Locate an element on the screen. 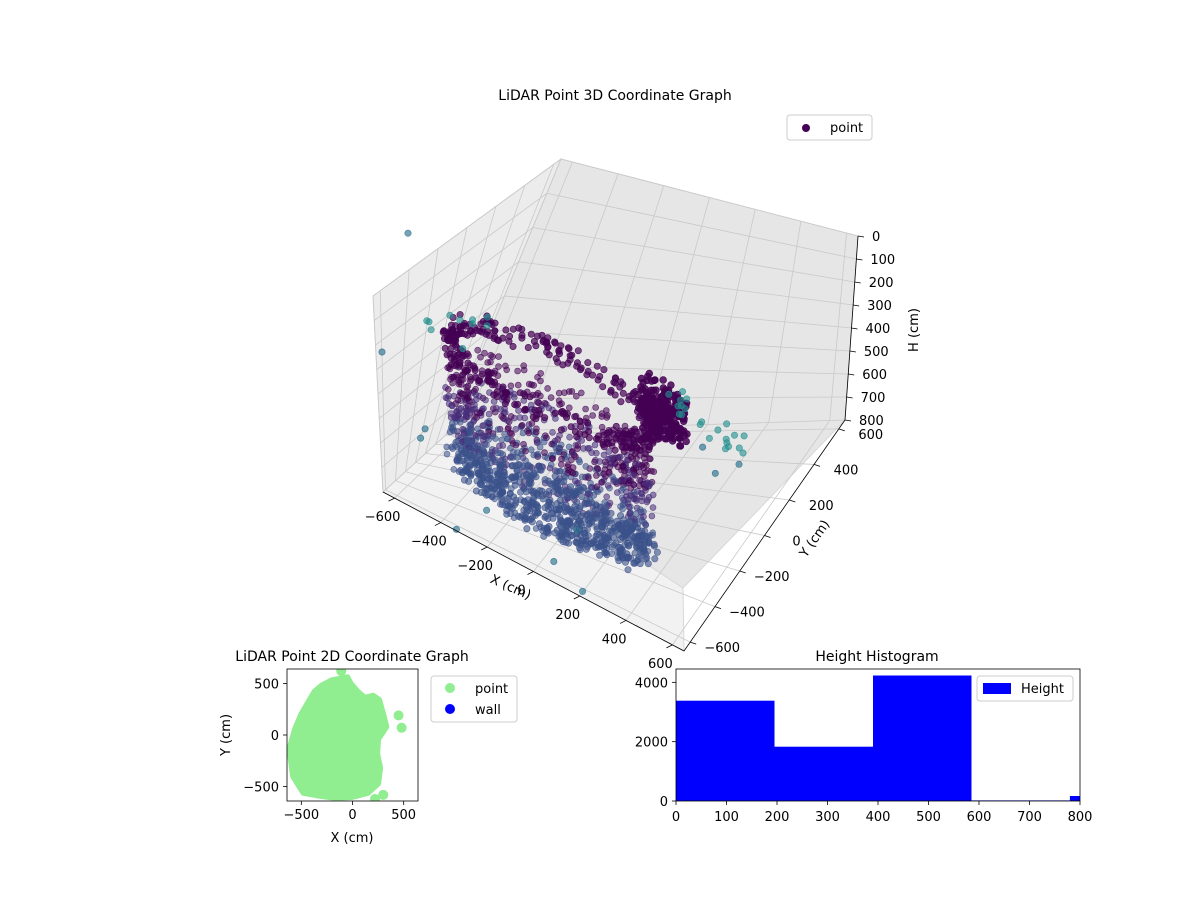  plot-3d-title: LiDAR Point 3D Coordinate Graph is located at coordinates (614, 96).